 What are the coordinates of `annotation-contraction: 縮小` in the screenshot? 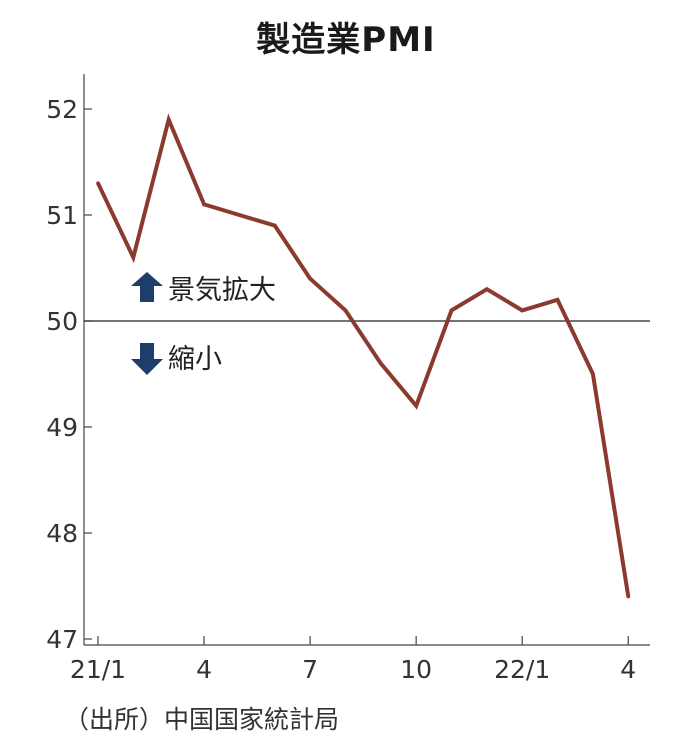 It's located at (176, 359).